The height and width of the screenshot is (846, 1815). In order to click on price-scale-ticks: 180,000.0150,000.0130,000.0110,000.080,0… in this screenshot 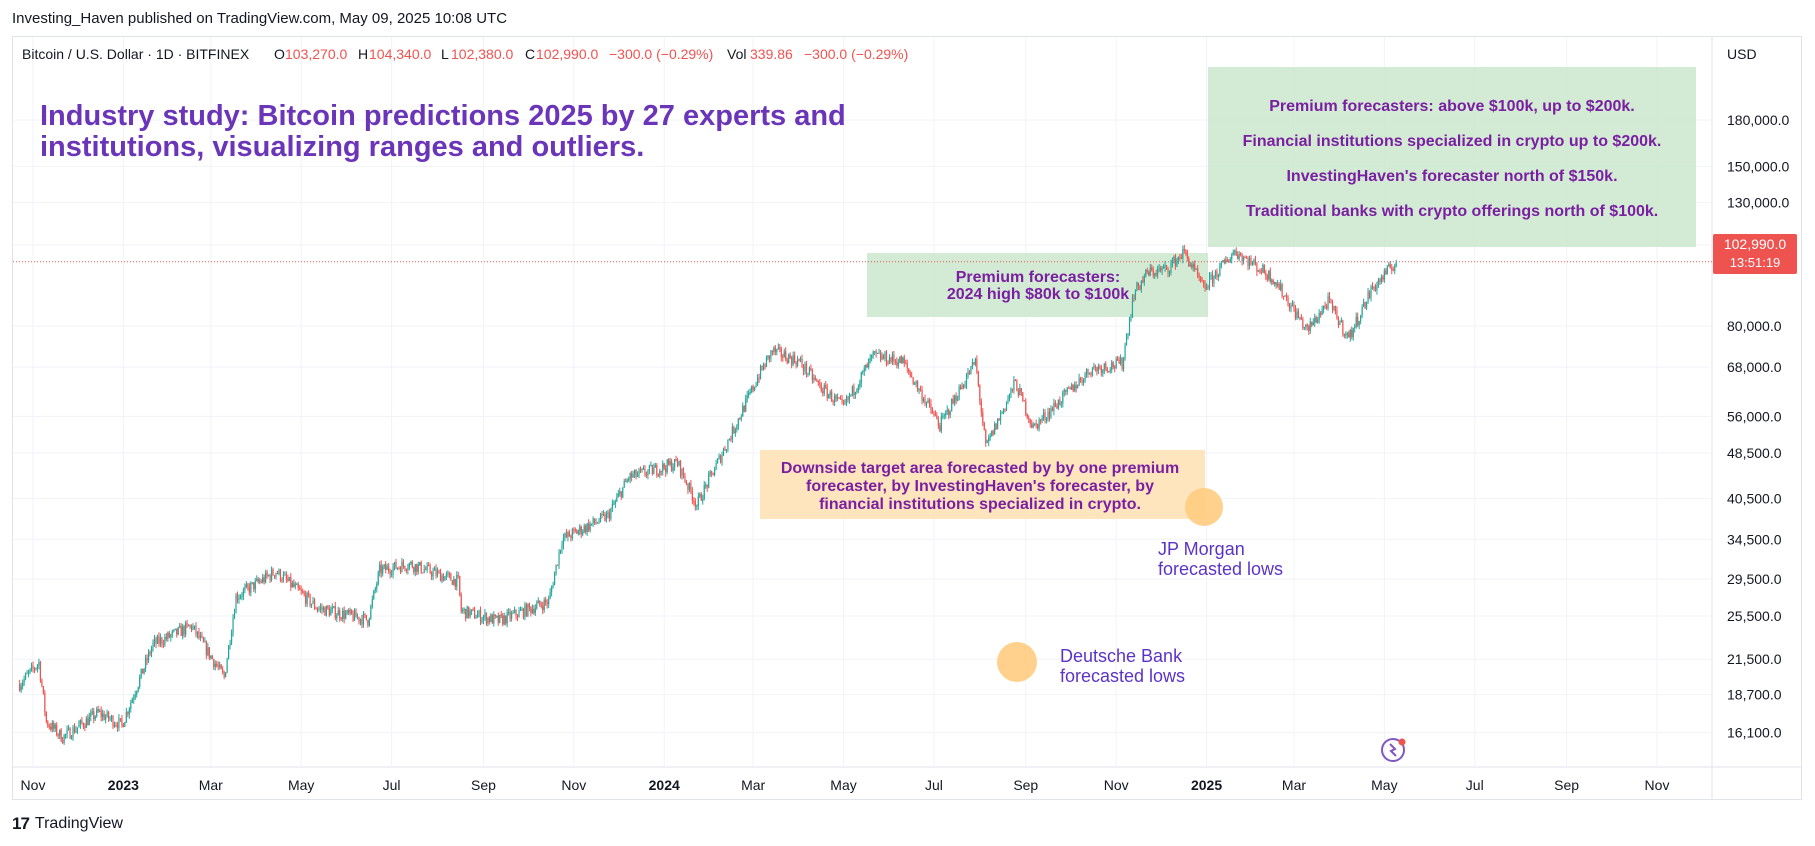, I will do `click(1758, 426)`.